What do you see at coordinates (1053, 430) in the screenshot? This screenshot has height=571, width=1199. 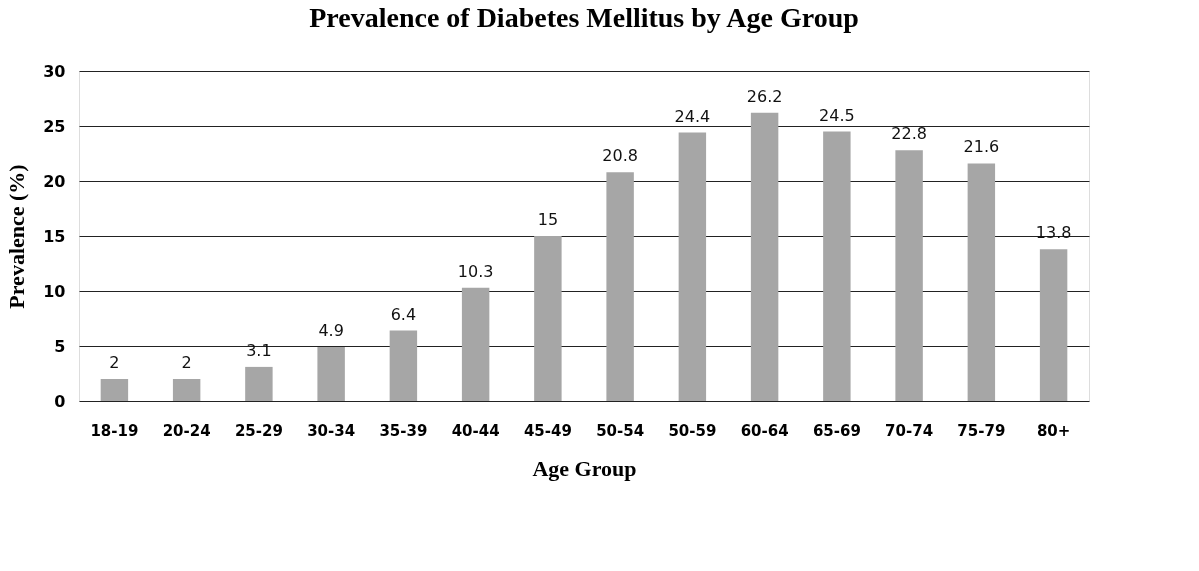 I see `x-tick-label: 80+` at bounding box center [1053, 430].